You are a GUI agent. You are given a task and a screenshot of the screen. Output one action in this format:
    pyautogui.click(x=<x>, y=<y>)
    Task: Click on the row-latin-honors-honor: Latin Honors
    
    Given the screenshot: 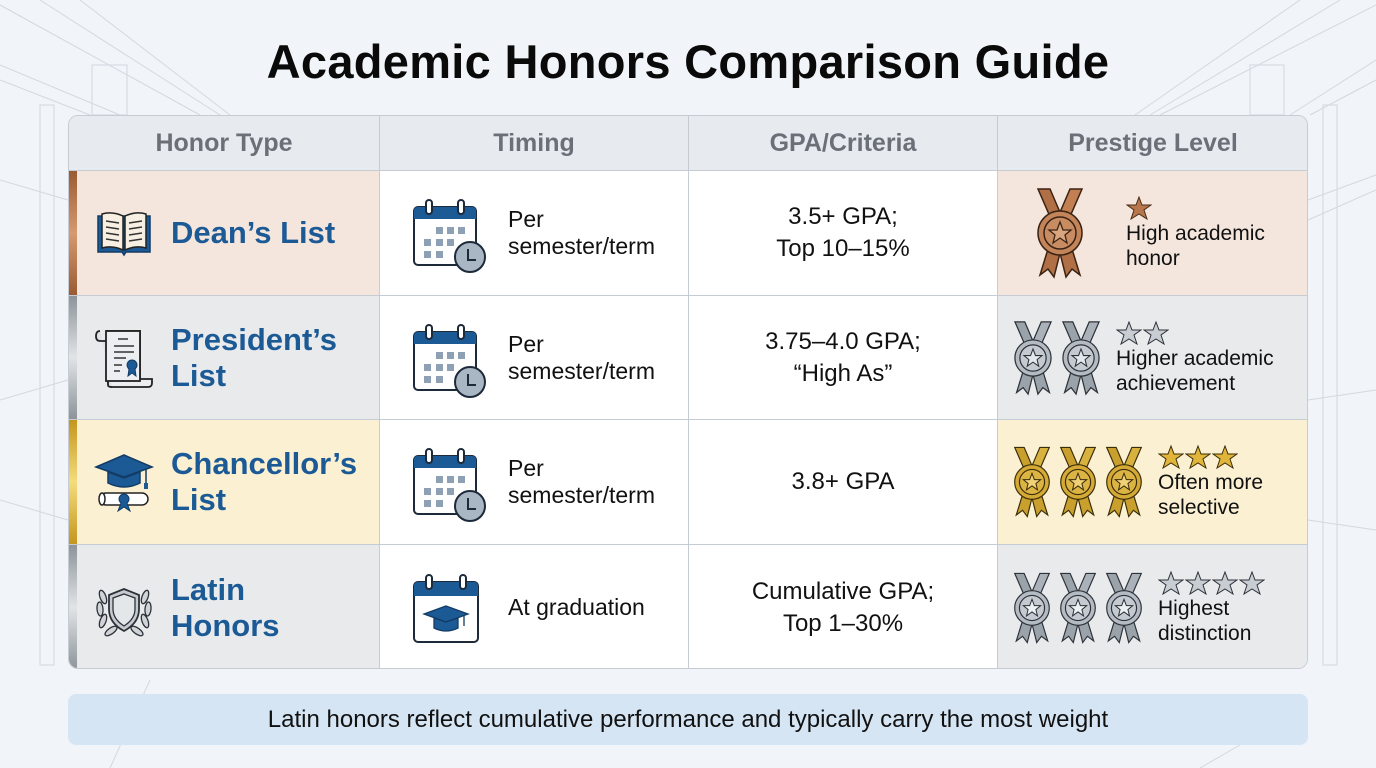 What is the action you would take?
    pyautogui.click(x=224, y=606)
    